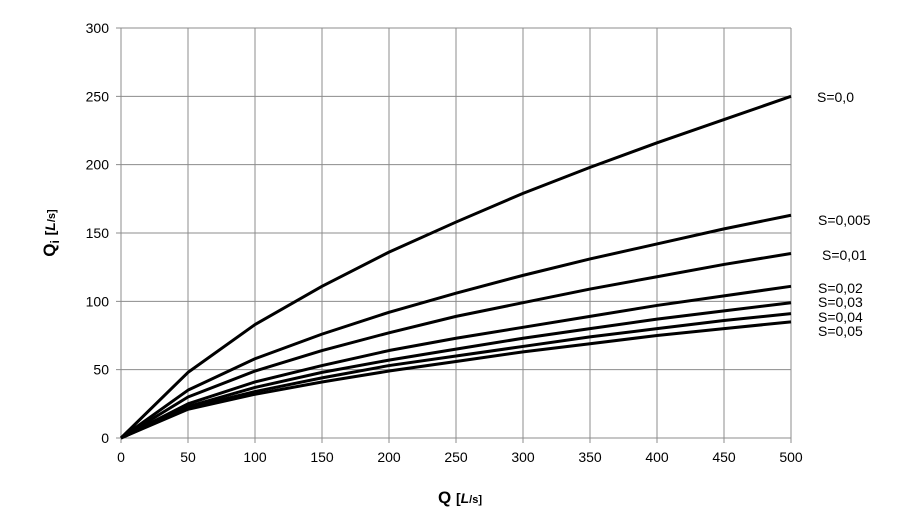 The image size is (915, 525). What do you see at coordinates (456, 457) in the screenshot?
I see `x-tick-label: 250` at bounding box center [456, 457].